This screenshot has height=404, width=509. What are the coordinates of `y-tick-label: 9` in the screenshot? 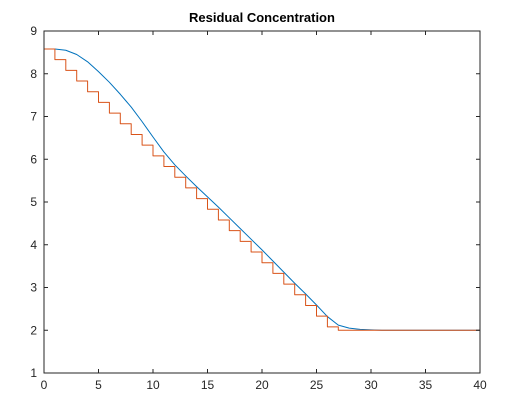 It's located at (33, 31).